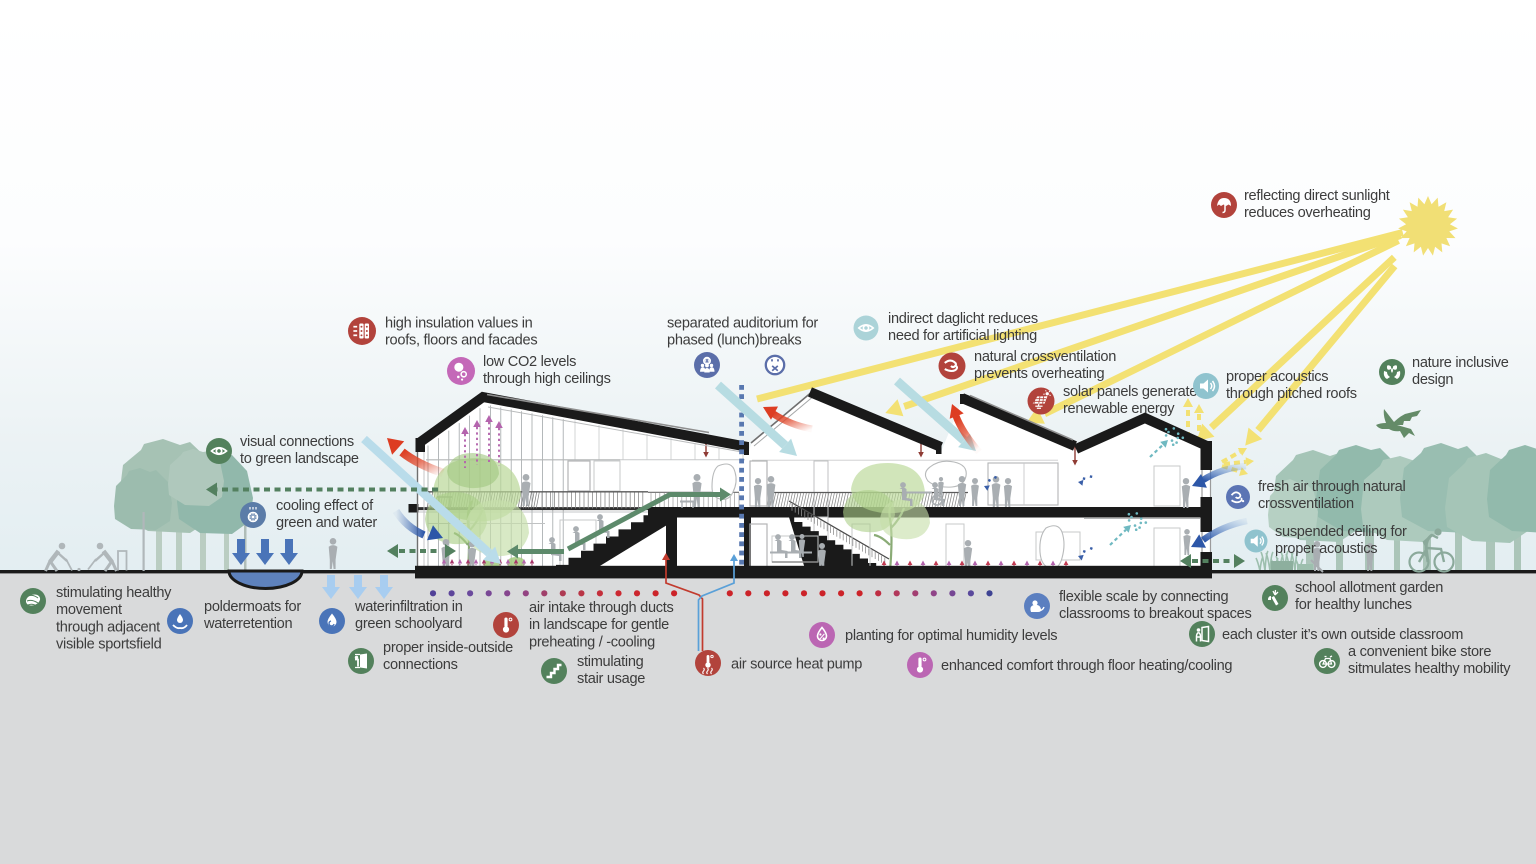  Describe the element at coordinates (109, 645) in the screenshot. I see `svg-text: visible sportsfield` at that location.